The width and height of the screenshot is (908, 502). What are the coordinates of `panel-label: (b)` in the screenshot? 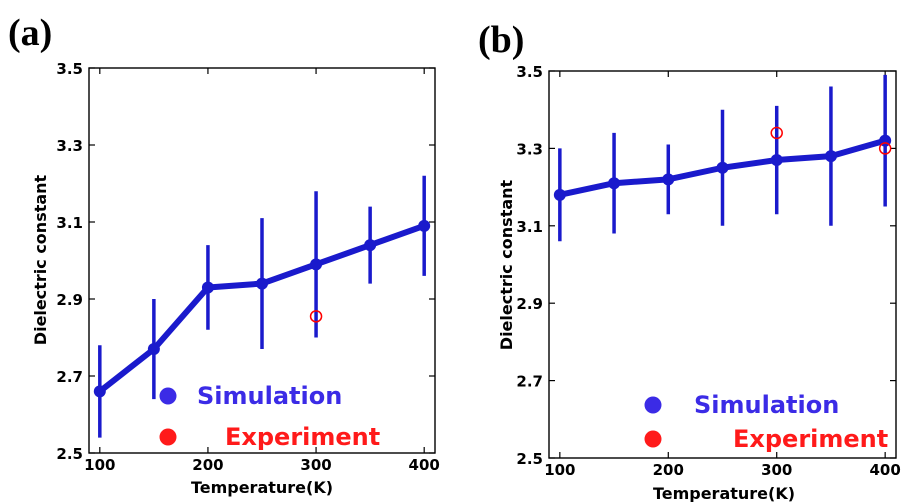 It's located at (501, 40).